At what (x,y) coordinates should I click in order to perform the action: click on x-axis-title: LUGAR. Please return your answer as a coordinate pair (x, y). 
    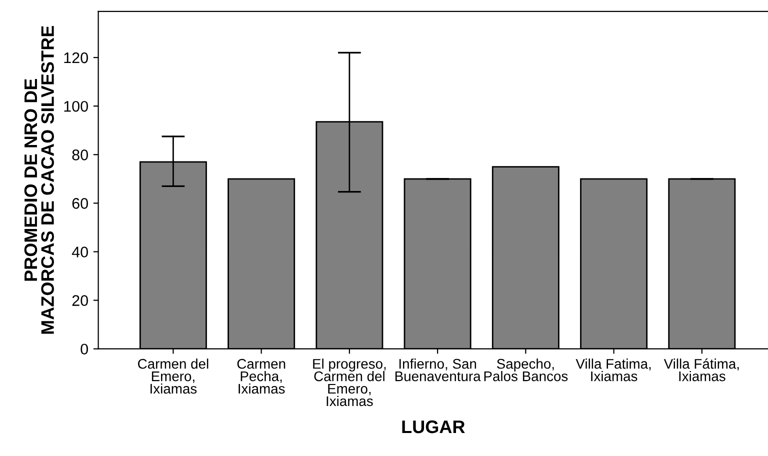
    Looking at the image, I should click on (433, 427).